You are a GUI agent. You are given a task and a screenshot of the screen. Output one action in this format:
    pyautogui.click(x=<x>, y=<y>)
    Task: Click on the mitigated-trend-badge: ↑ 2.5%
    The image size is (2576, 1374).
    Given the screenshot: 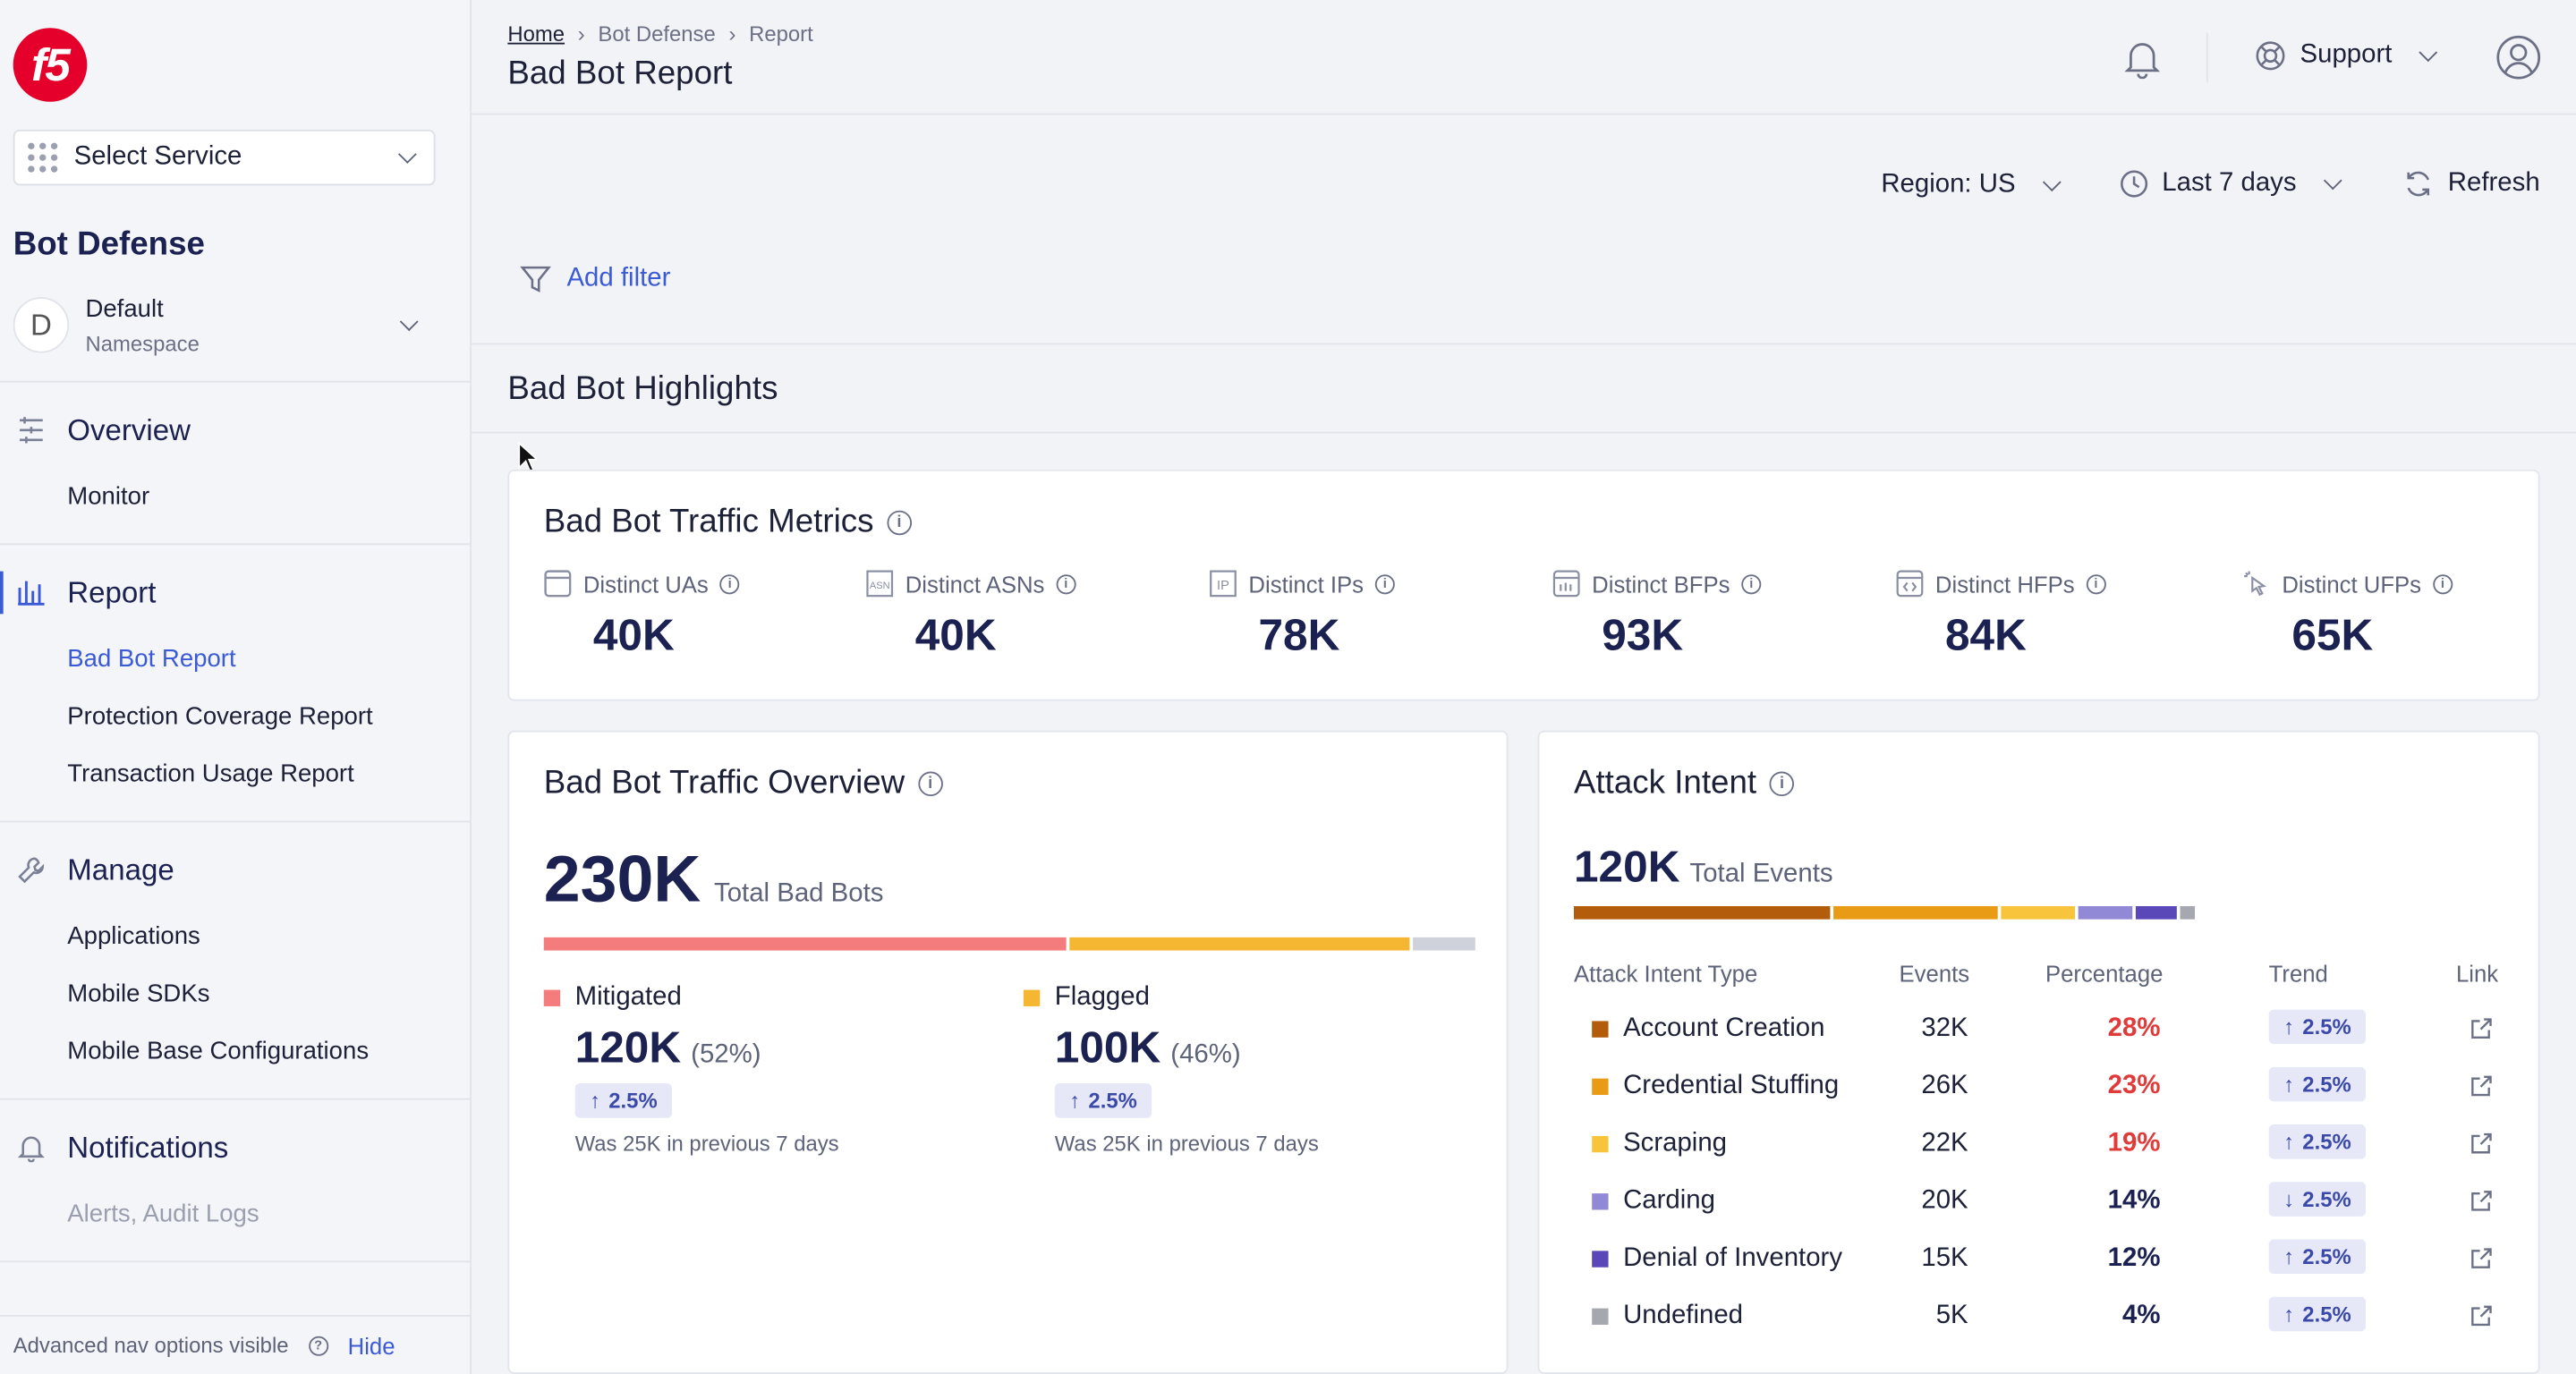 What is the action you would take?
    pyautogui.click(x=623, y=1100)
    